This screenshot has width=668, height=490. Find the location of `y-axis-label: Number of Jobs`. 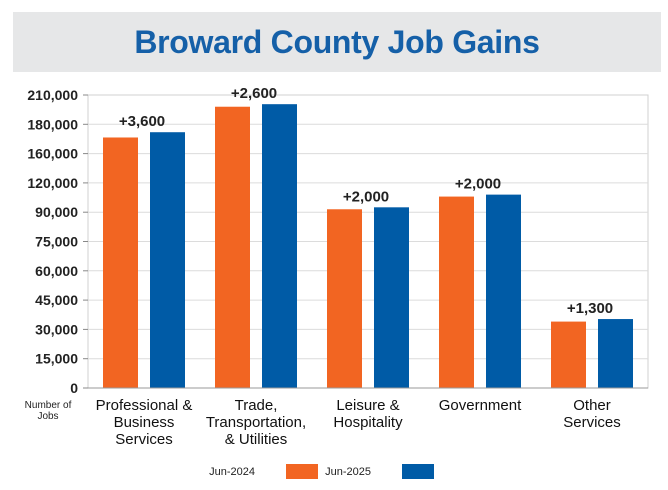

y-axis-label: Number of Jobs is located at coordinates (48, 411).